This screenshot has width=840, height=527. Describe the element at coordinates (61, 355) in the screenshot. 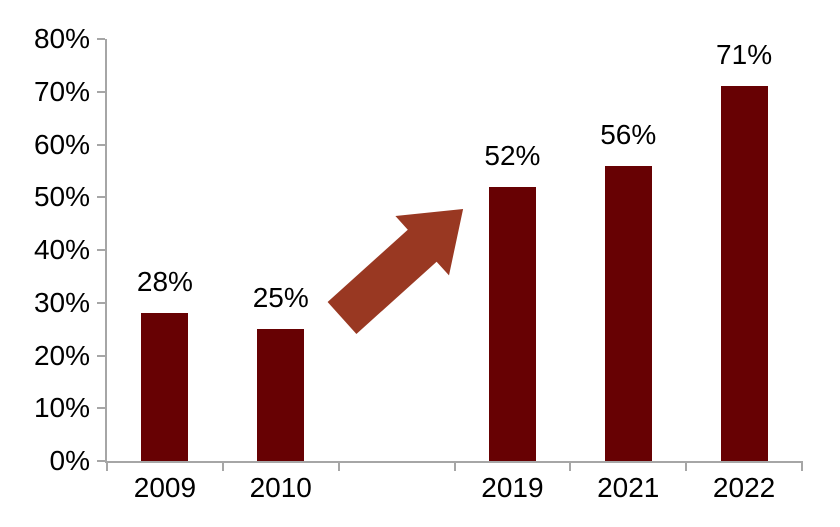

I see `y-axis-tick-label: 20%` at that location.